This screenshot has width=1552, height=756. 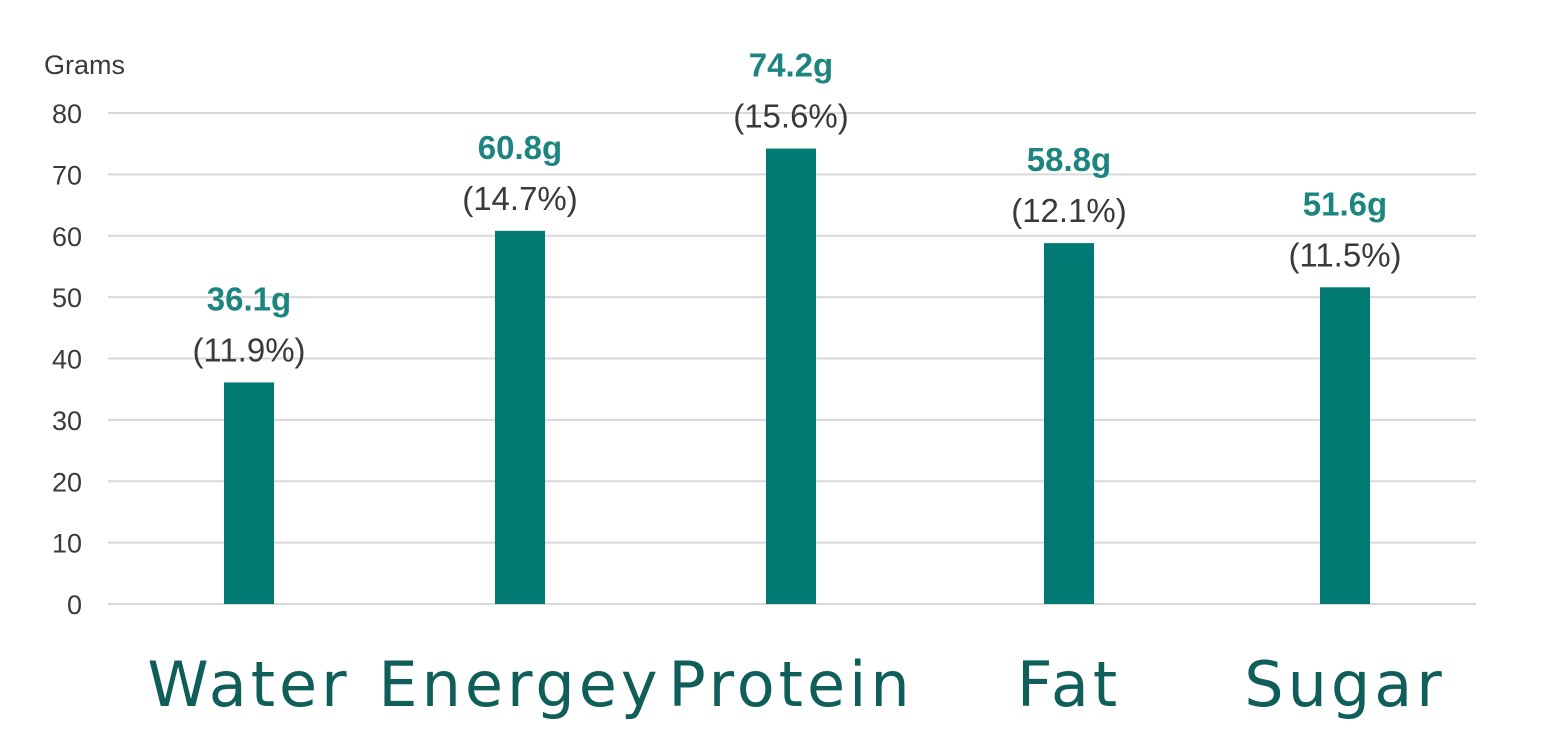 What do you see at coordinates (519, 684) in the screenshot?
I see `category-label: Energey` at bounding box center [519, 684].